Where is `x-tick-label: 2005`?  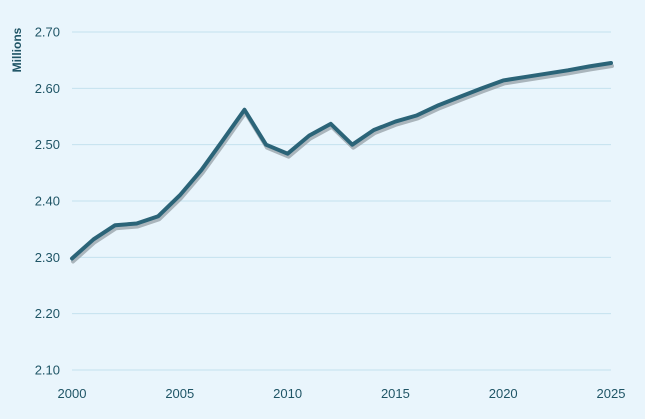 x-tick-label: 2005 is located at coordinates (179, 393).